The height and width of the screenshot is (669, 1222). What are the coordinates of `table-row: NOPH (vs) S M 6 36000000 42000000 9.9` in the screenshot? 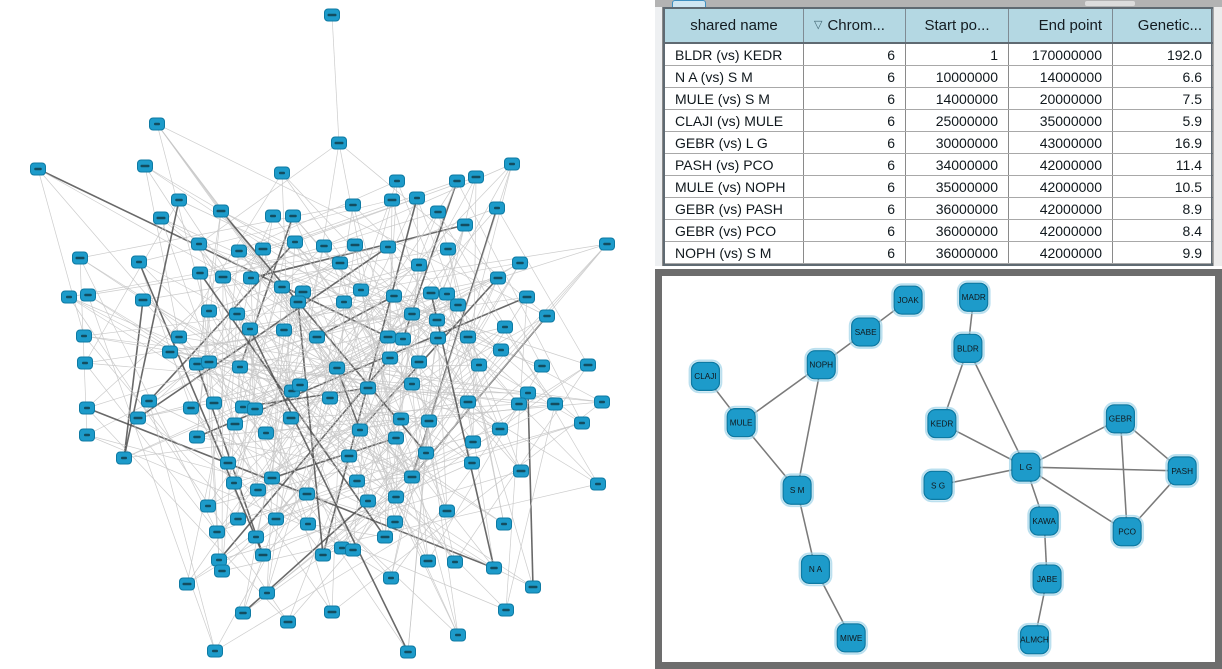 It's located at (939, 253).